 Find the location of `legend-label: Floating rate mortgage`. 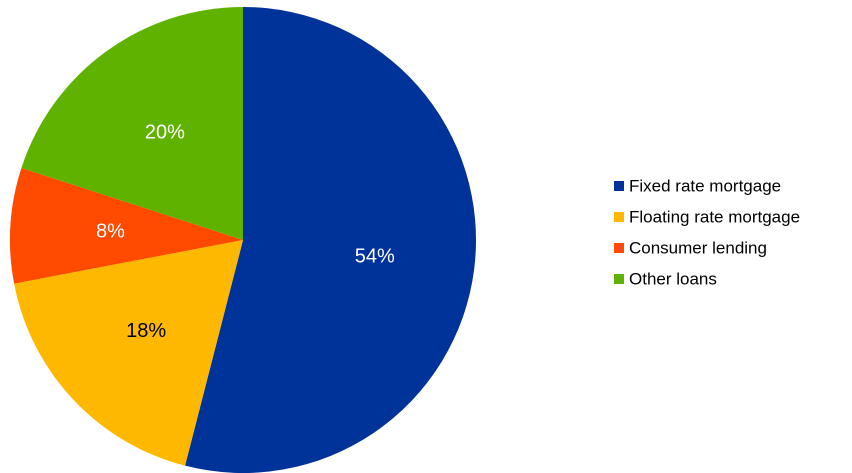

legend-label: Floating rate mortgage is located at coordinates (714, 217).